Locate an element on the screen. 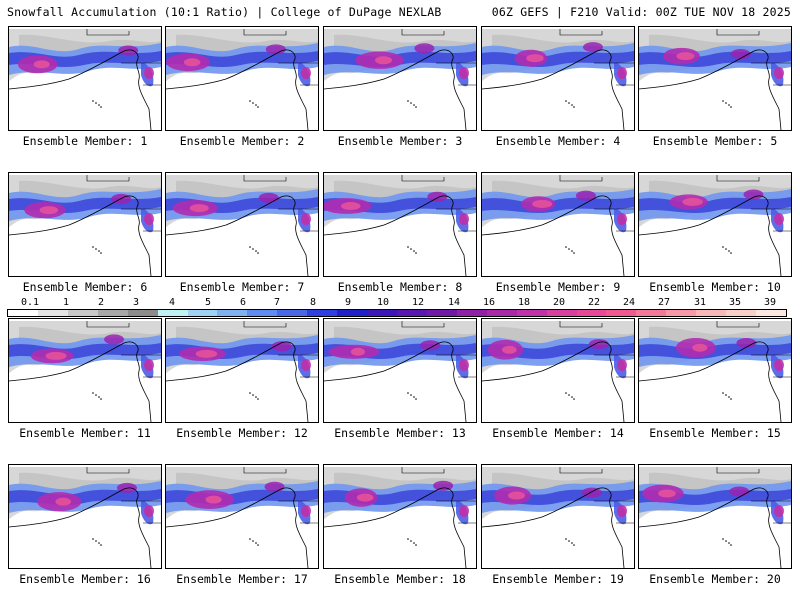 The height and width of the screenshot is (600, 800). ensemble-member-label: Ensemble Member: 1 is located at coordinates (85, 141).